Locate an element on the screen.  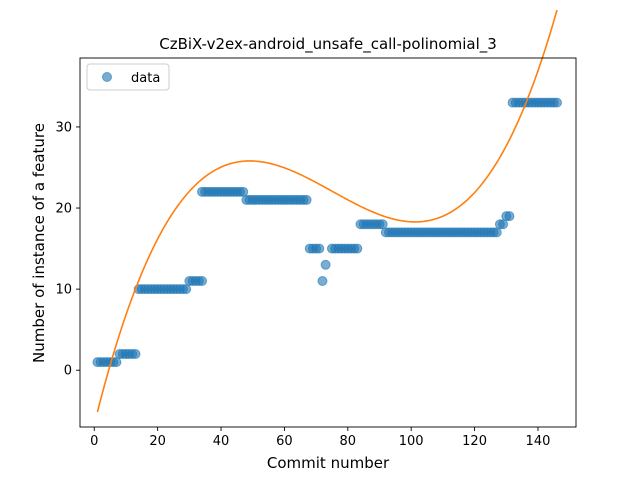
x-tick-label: 60 is located at coordinates (284, 441).